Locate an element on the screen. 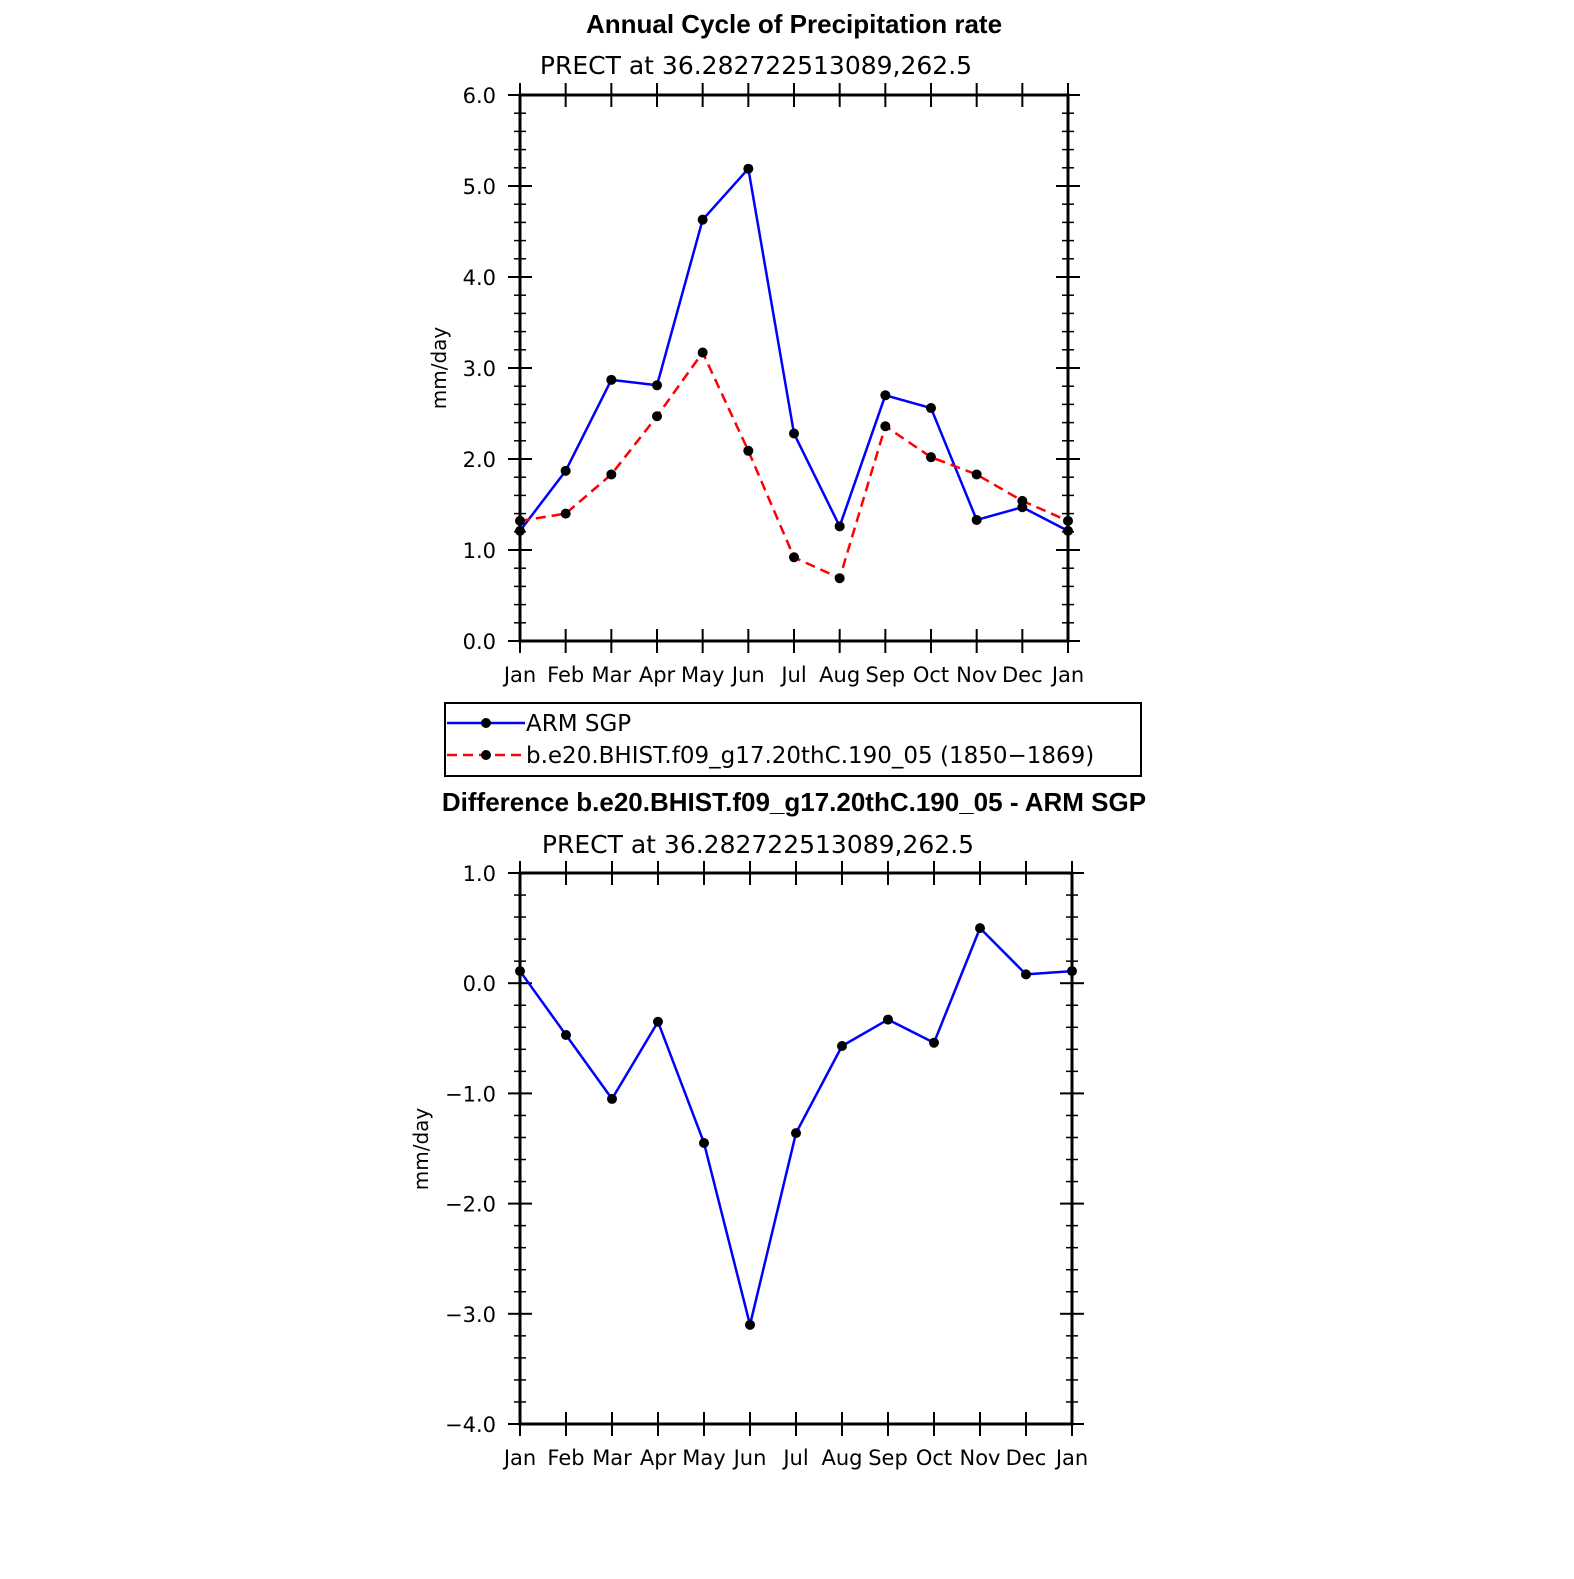  top-plot-frame is located at coordinates (794, 368).